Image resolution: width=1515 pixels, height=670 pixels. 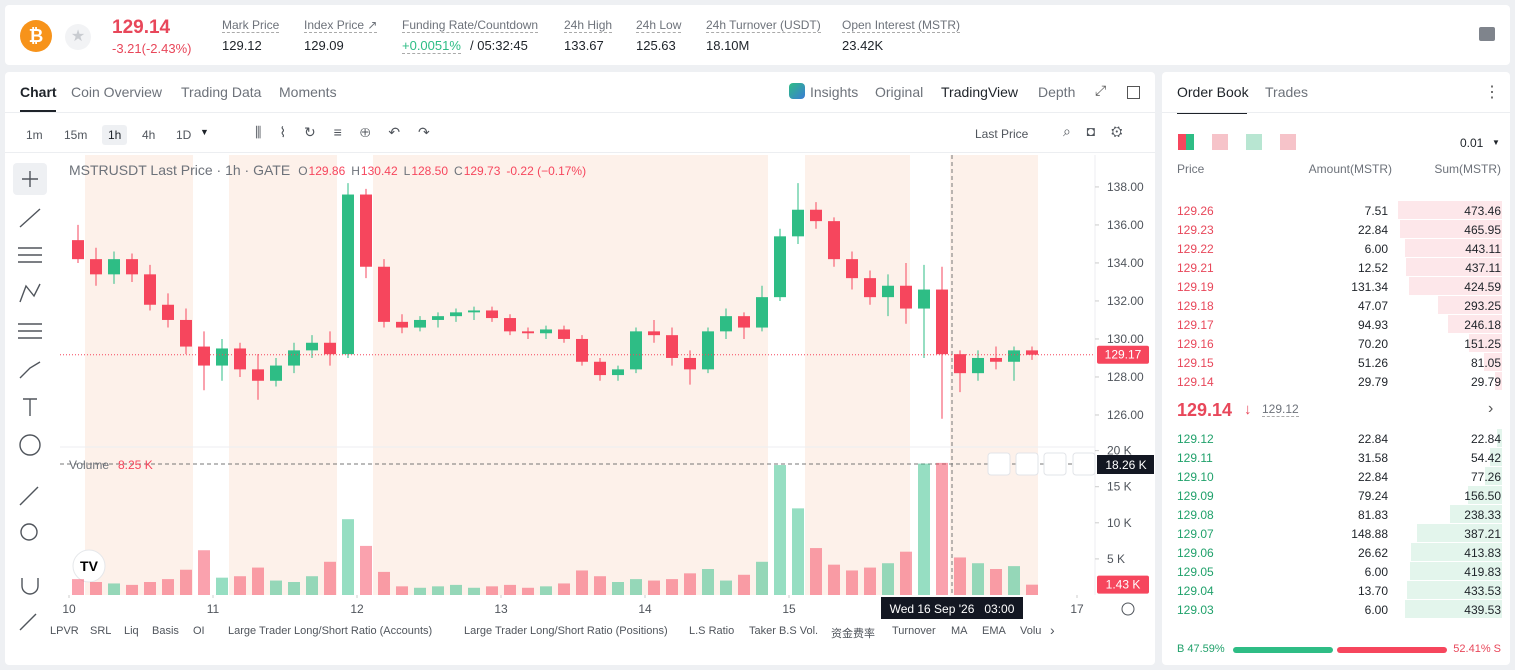 I want to click on indicator: EMA, so click(x=994, y=631).